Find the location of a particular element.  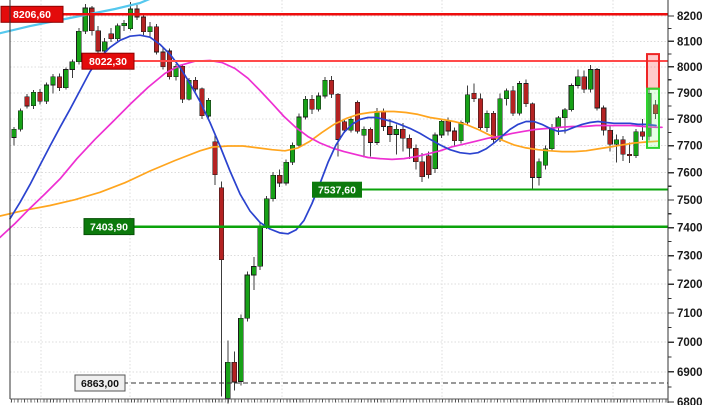

target-zones-layer is located at coordinates (653, 101).